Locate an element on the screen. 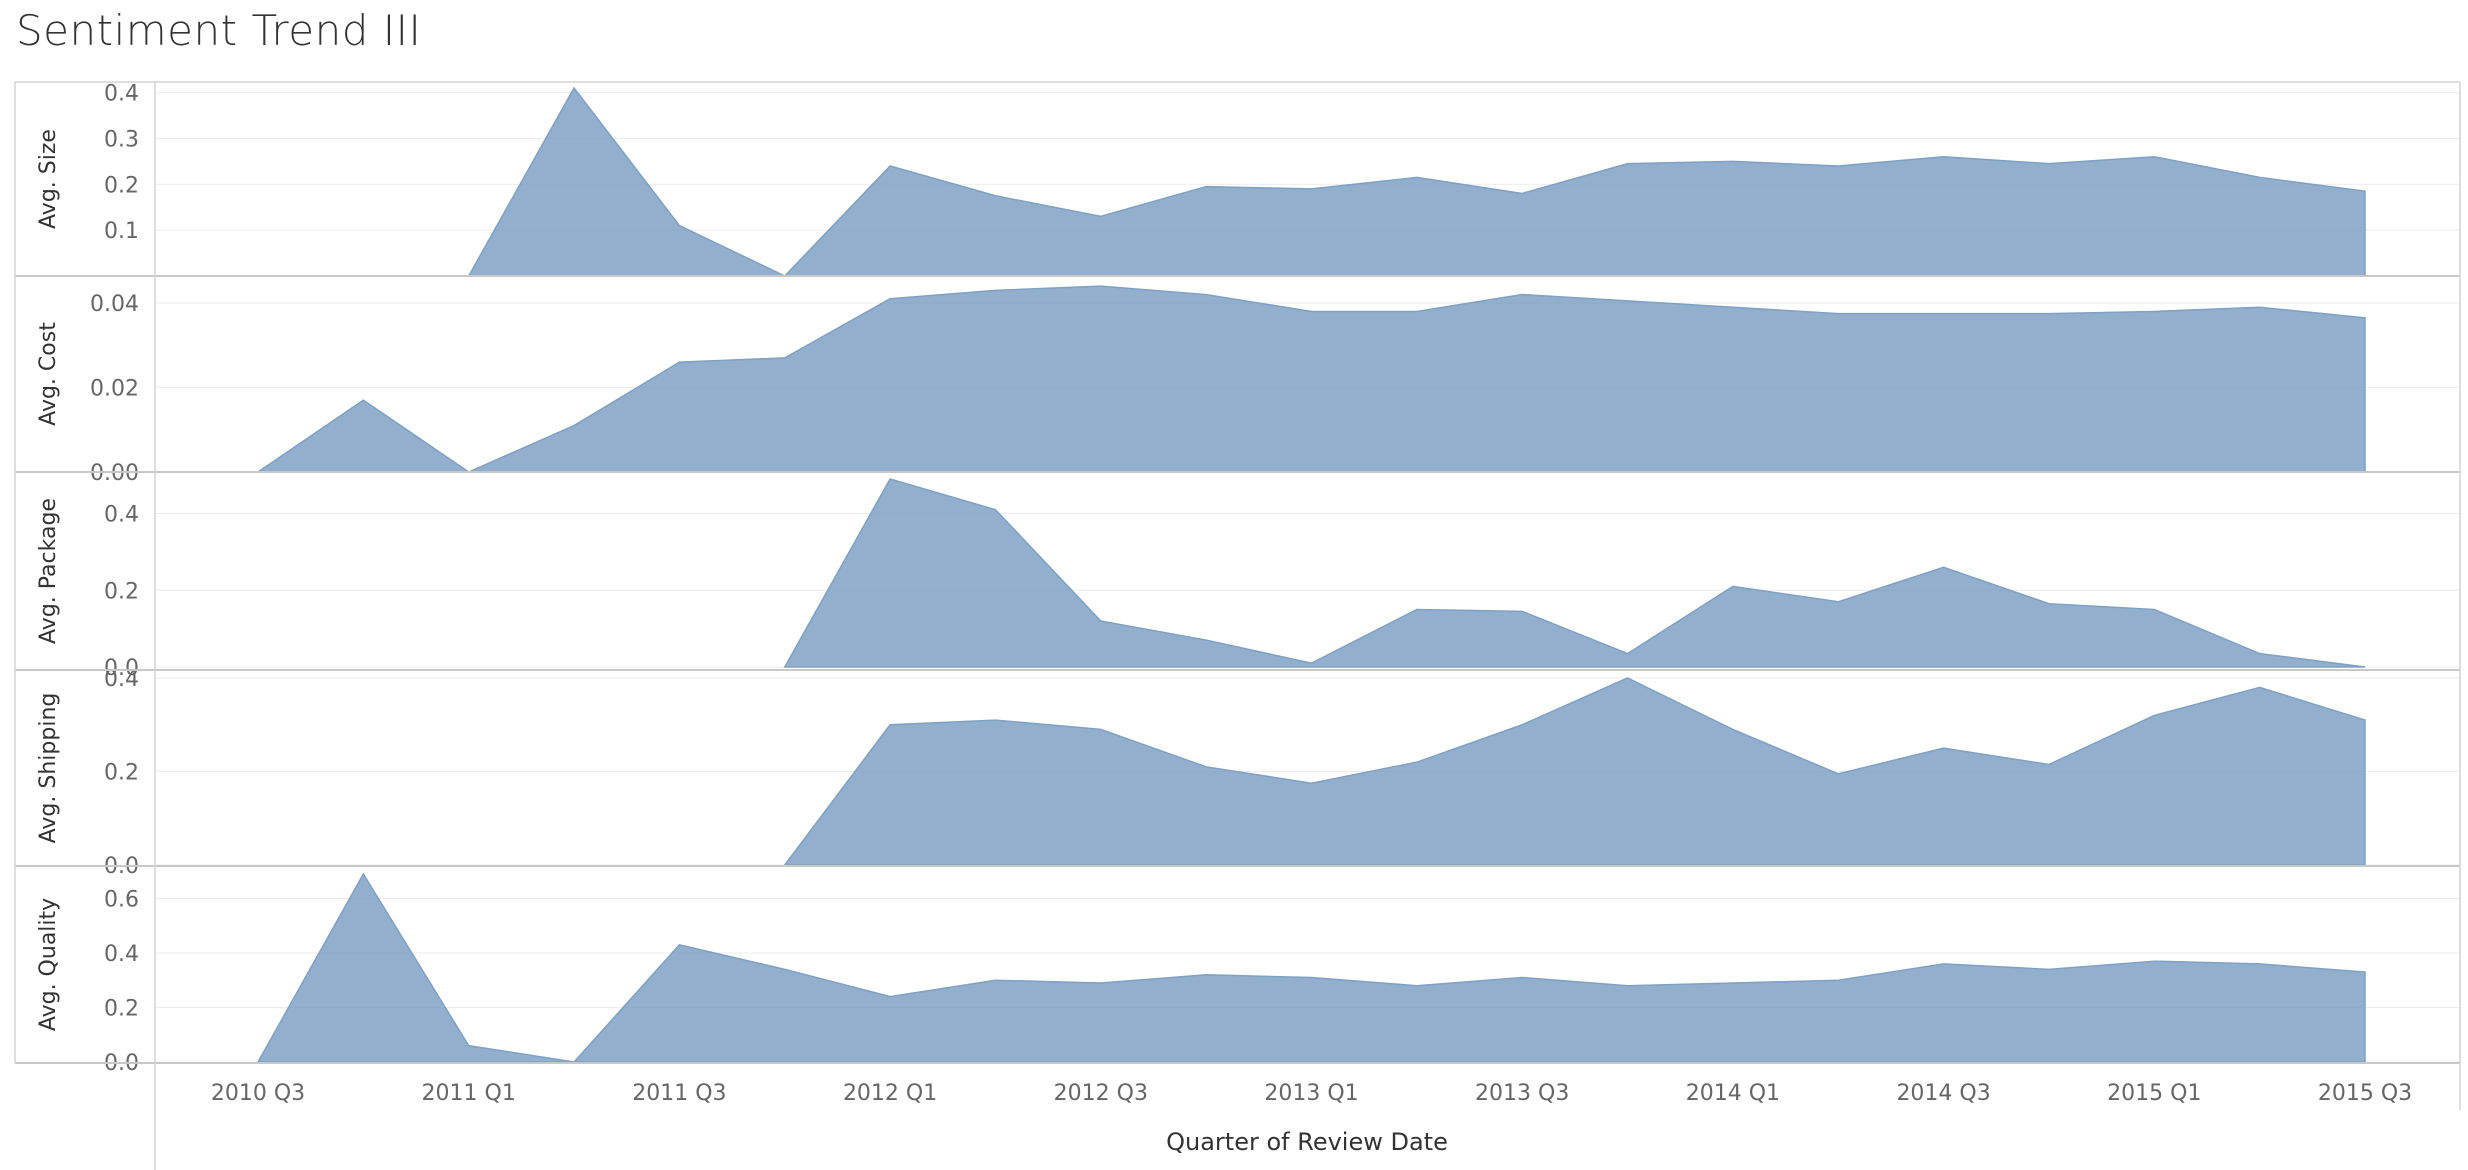  y-axis-title: Avg. Cost is located at coordinates (48, 374).